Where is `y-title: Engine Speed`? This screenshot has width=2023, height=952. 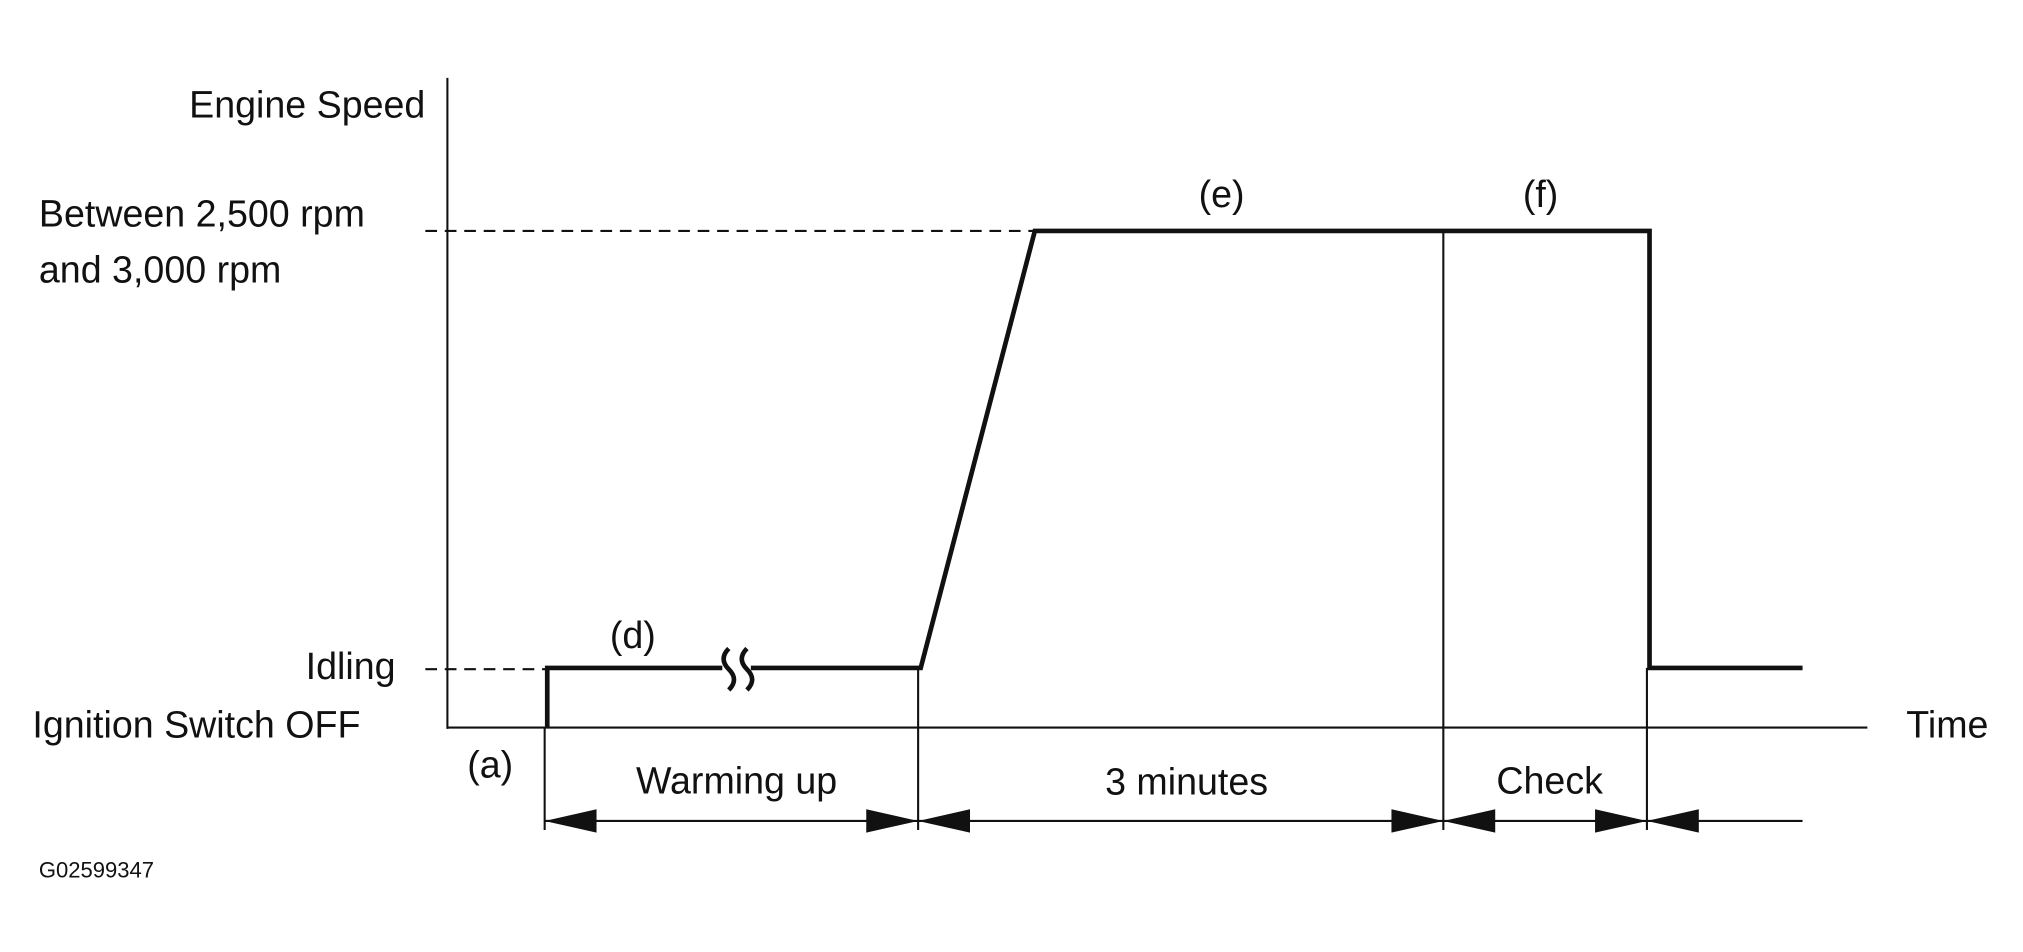
y-title: Engine Speed is located at coordinates (307, 105).